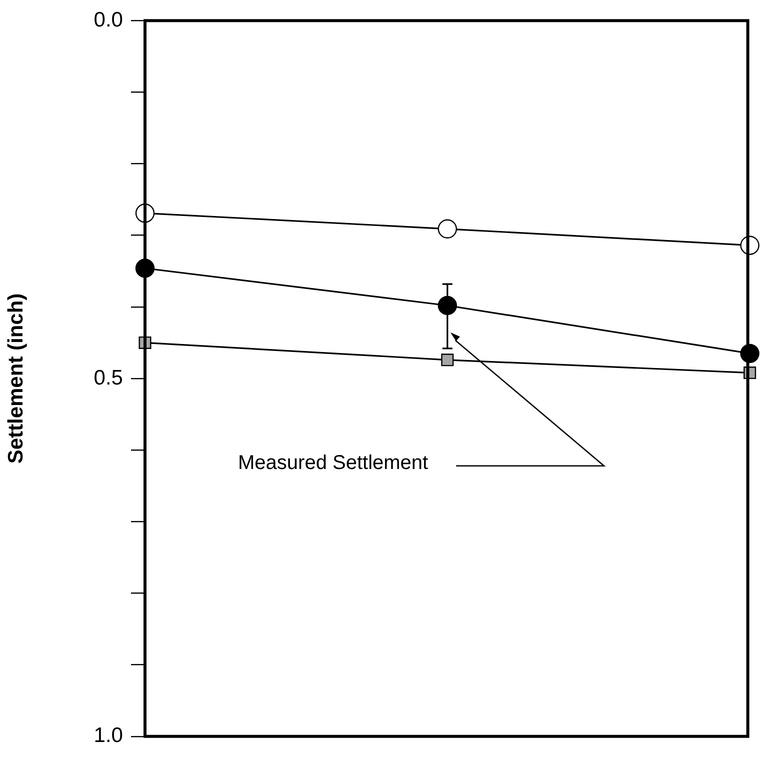  What do you see at coordinates (108, 736) in the screenshot?
I see `y-tick-label: 1.0` at bounding box center [108, 736].